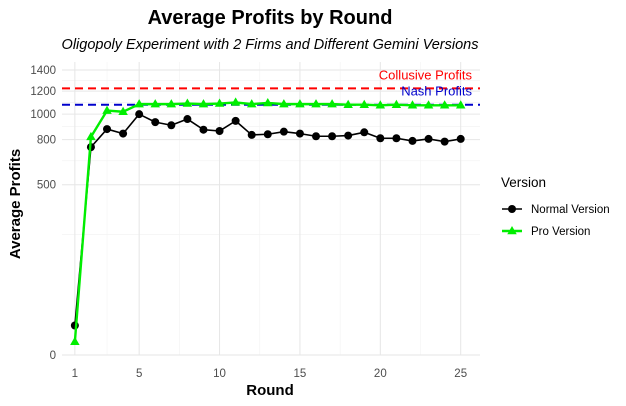 The image size is (626, 406). I want to click on x-tick-label: 5, so click(139, 374).